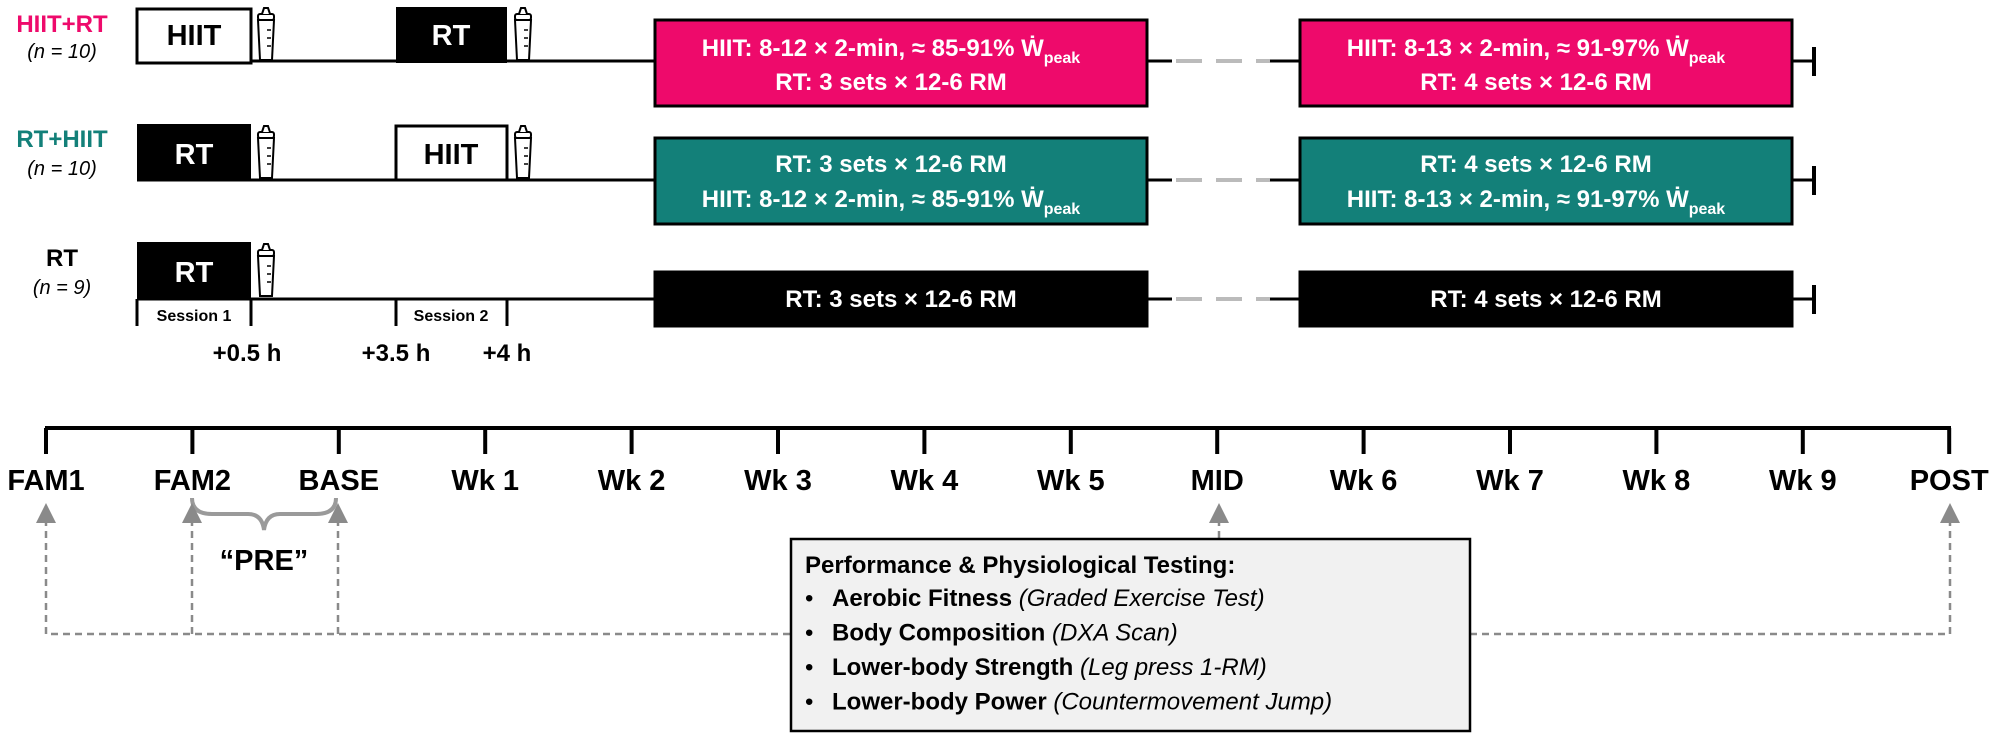  Describe the element at coordinates (1657, 481) in the screenshot. I see `timeline-label: Wk 8` at that location.